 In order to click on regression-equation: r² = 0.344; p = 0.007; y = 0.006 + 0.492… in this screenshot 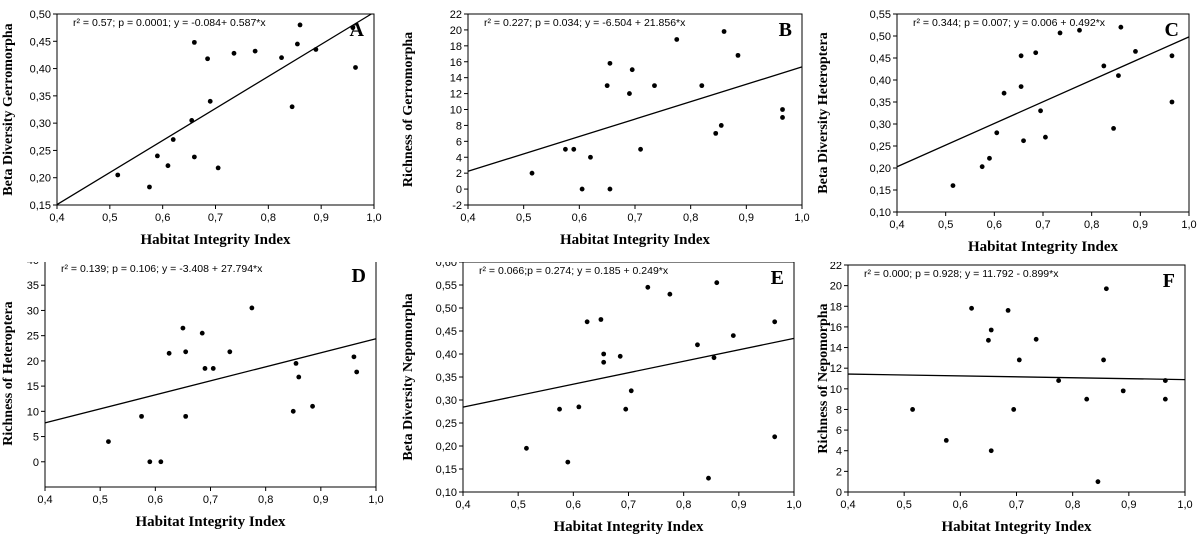, I will do `click(1009, 23)`.